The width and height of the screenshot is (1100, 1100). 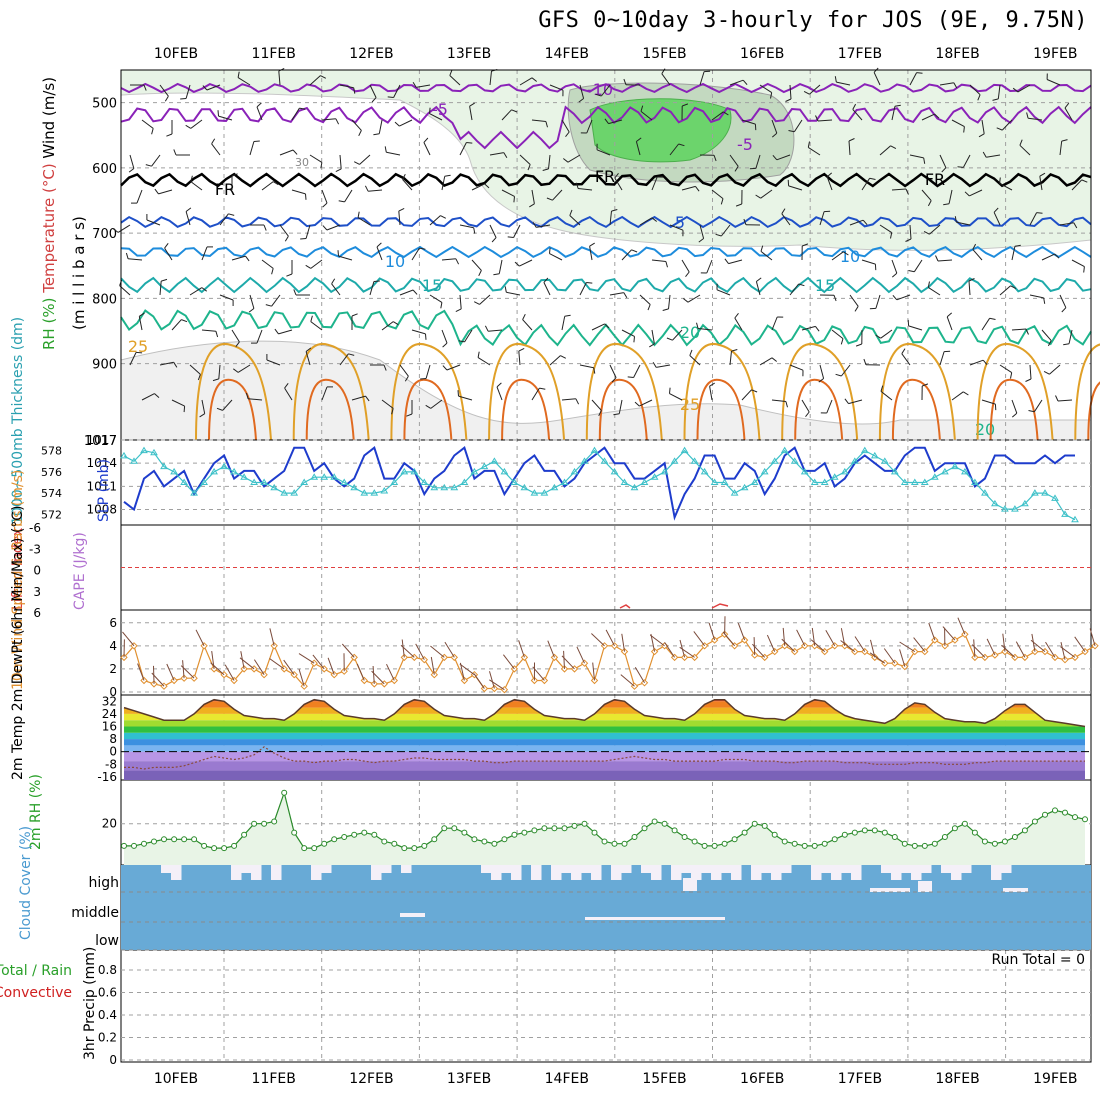 What do you see at coordinates (605, 176) in the screenshot?
I see `isotherm-label: FR` at bounding box center [605, 176].